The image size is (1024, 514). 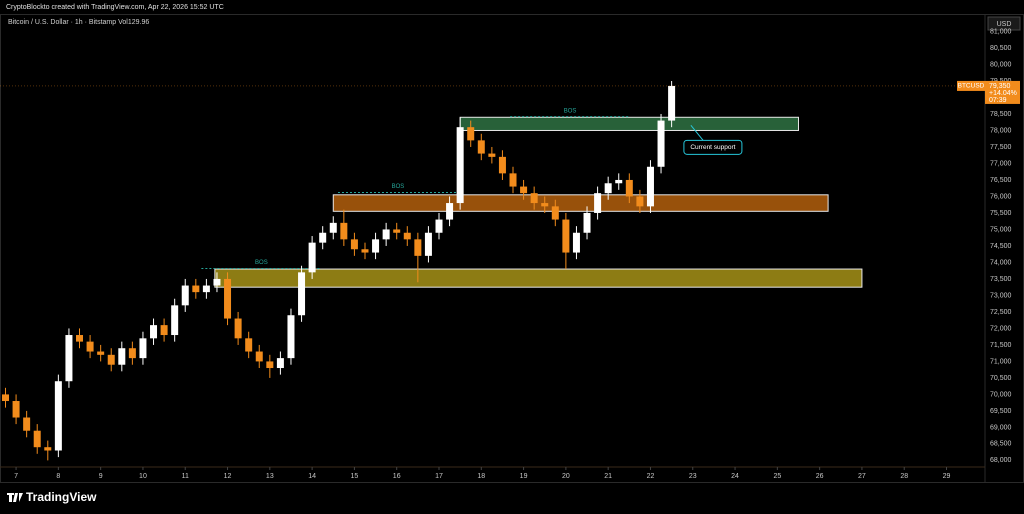 I want to click on y-tick-label: 70,500, so click(x=1001, y=378).